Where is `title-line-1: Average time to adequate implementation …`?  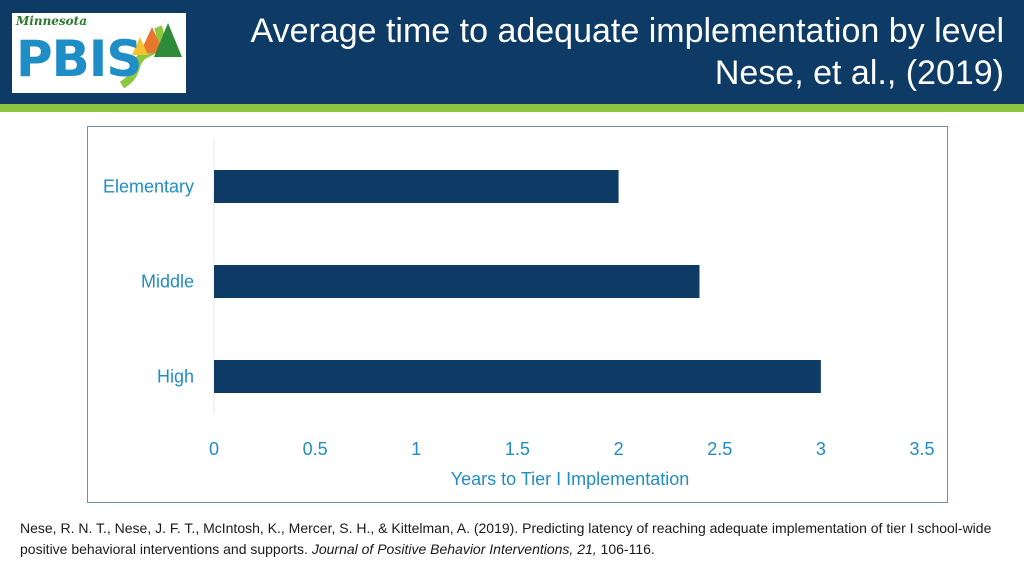
title-line-1: Average time to adequate implementation … is located at coordinates (627, 31).